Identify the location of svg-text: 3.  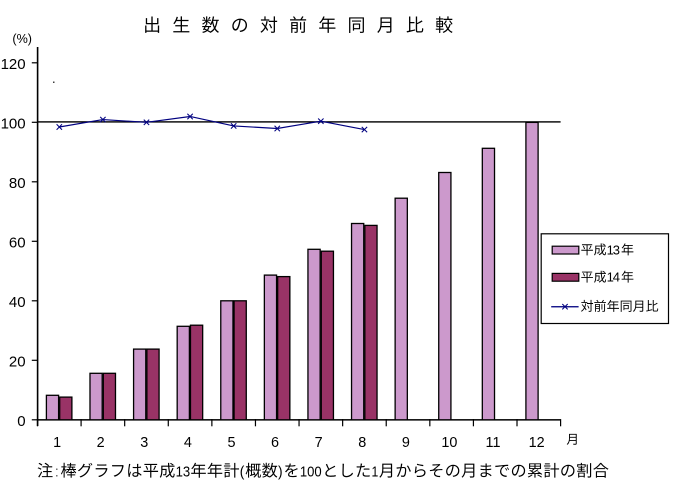
(144, 443).